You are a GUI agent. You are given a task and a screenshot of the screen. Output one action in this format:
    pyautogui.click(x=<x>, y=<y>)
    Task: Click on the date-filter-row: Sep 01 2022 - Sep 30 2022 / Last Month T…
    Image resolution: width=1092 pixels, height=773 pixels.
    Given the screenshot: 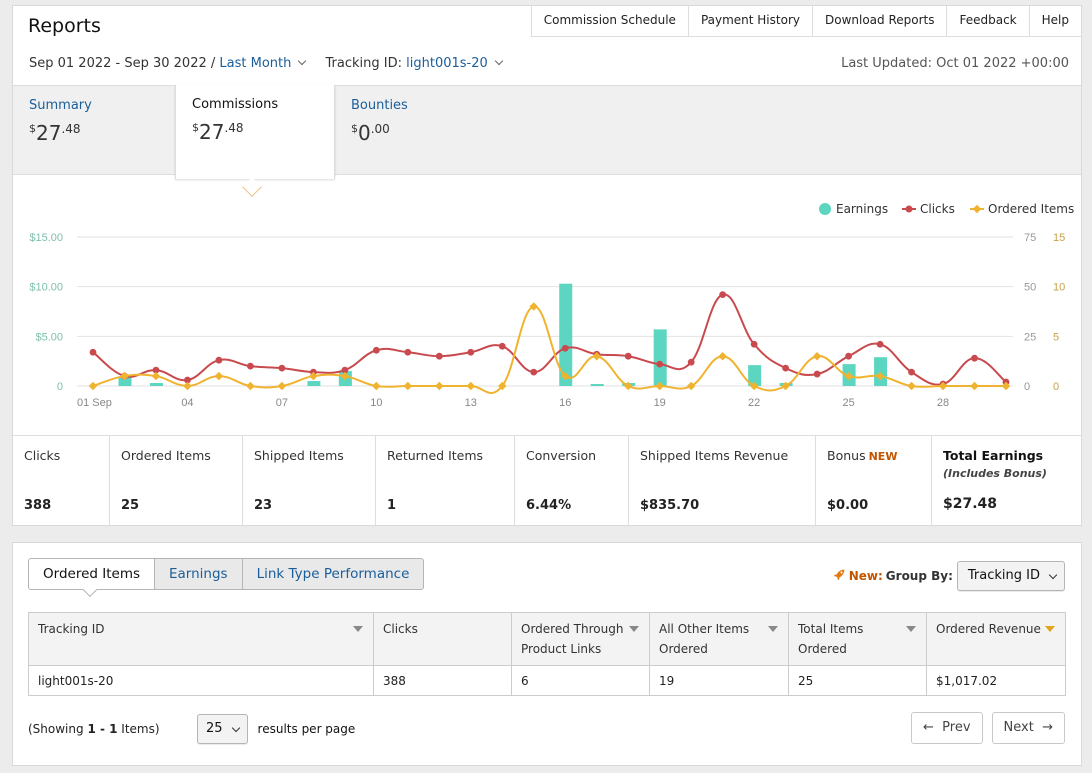 What is the action you would take?
    pyautogui.click(x=267, y=63)
    